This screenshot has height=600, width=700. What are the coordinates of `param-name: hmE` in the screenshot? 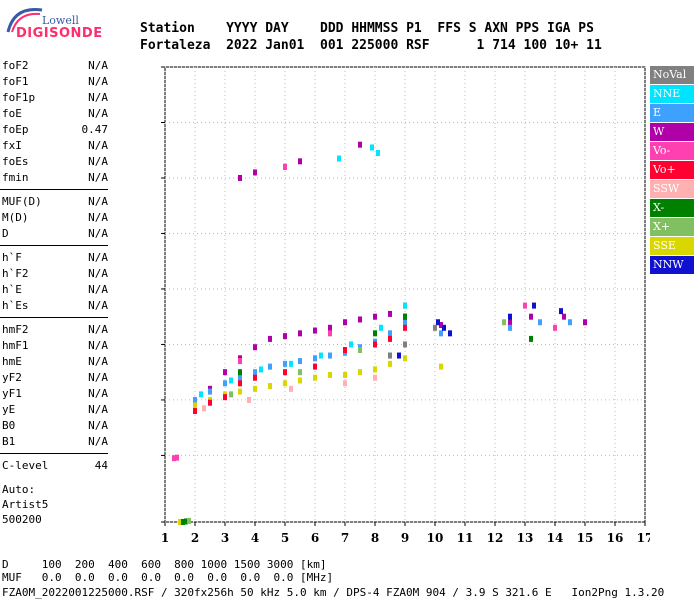 It's located at (12, 361).